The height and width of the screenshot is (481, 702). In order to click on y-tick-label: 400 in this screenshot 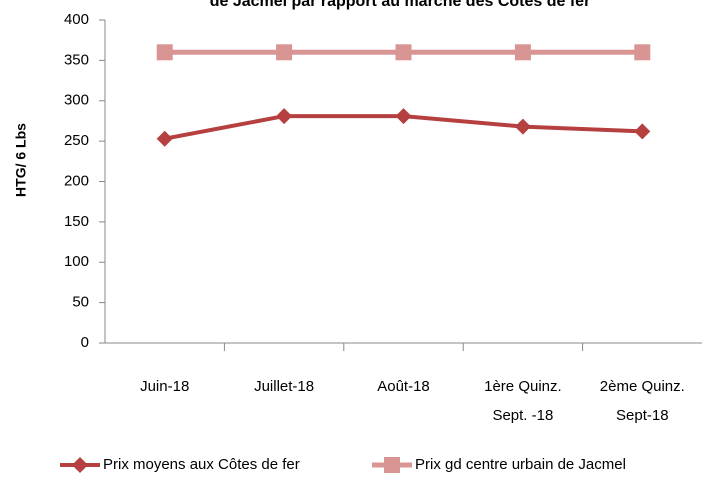, I will do `click(76, 19)`.